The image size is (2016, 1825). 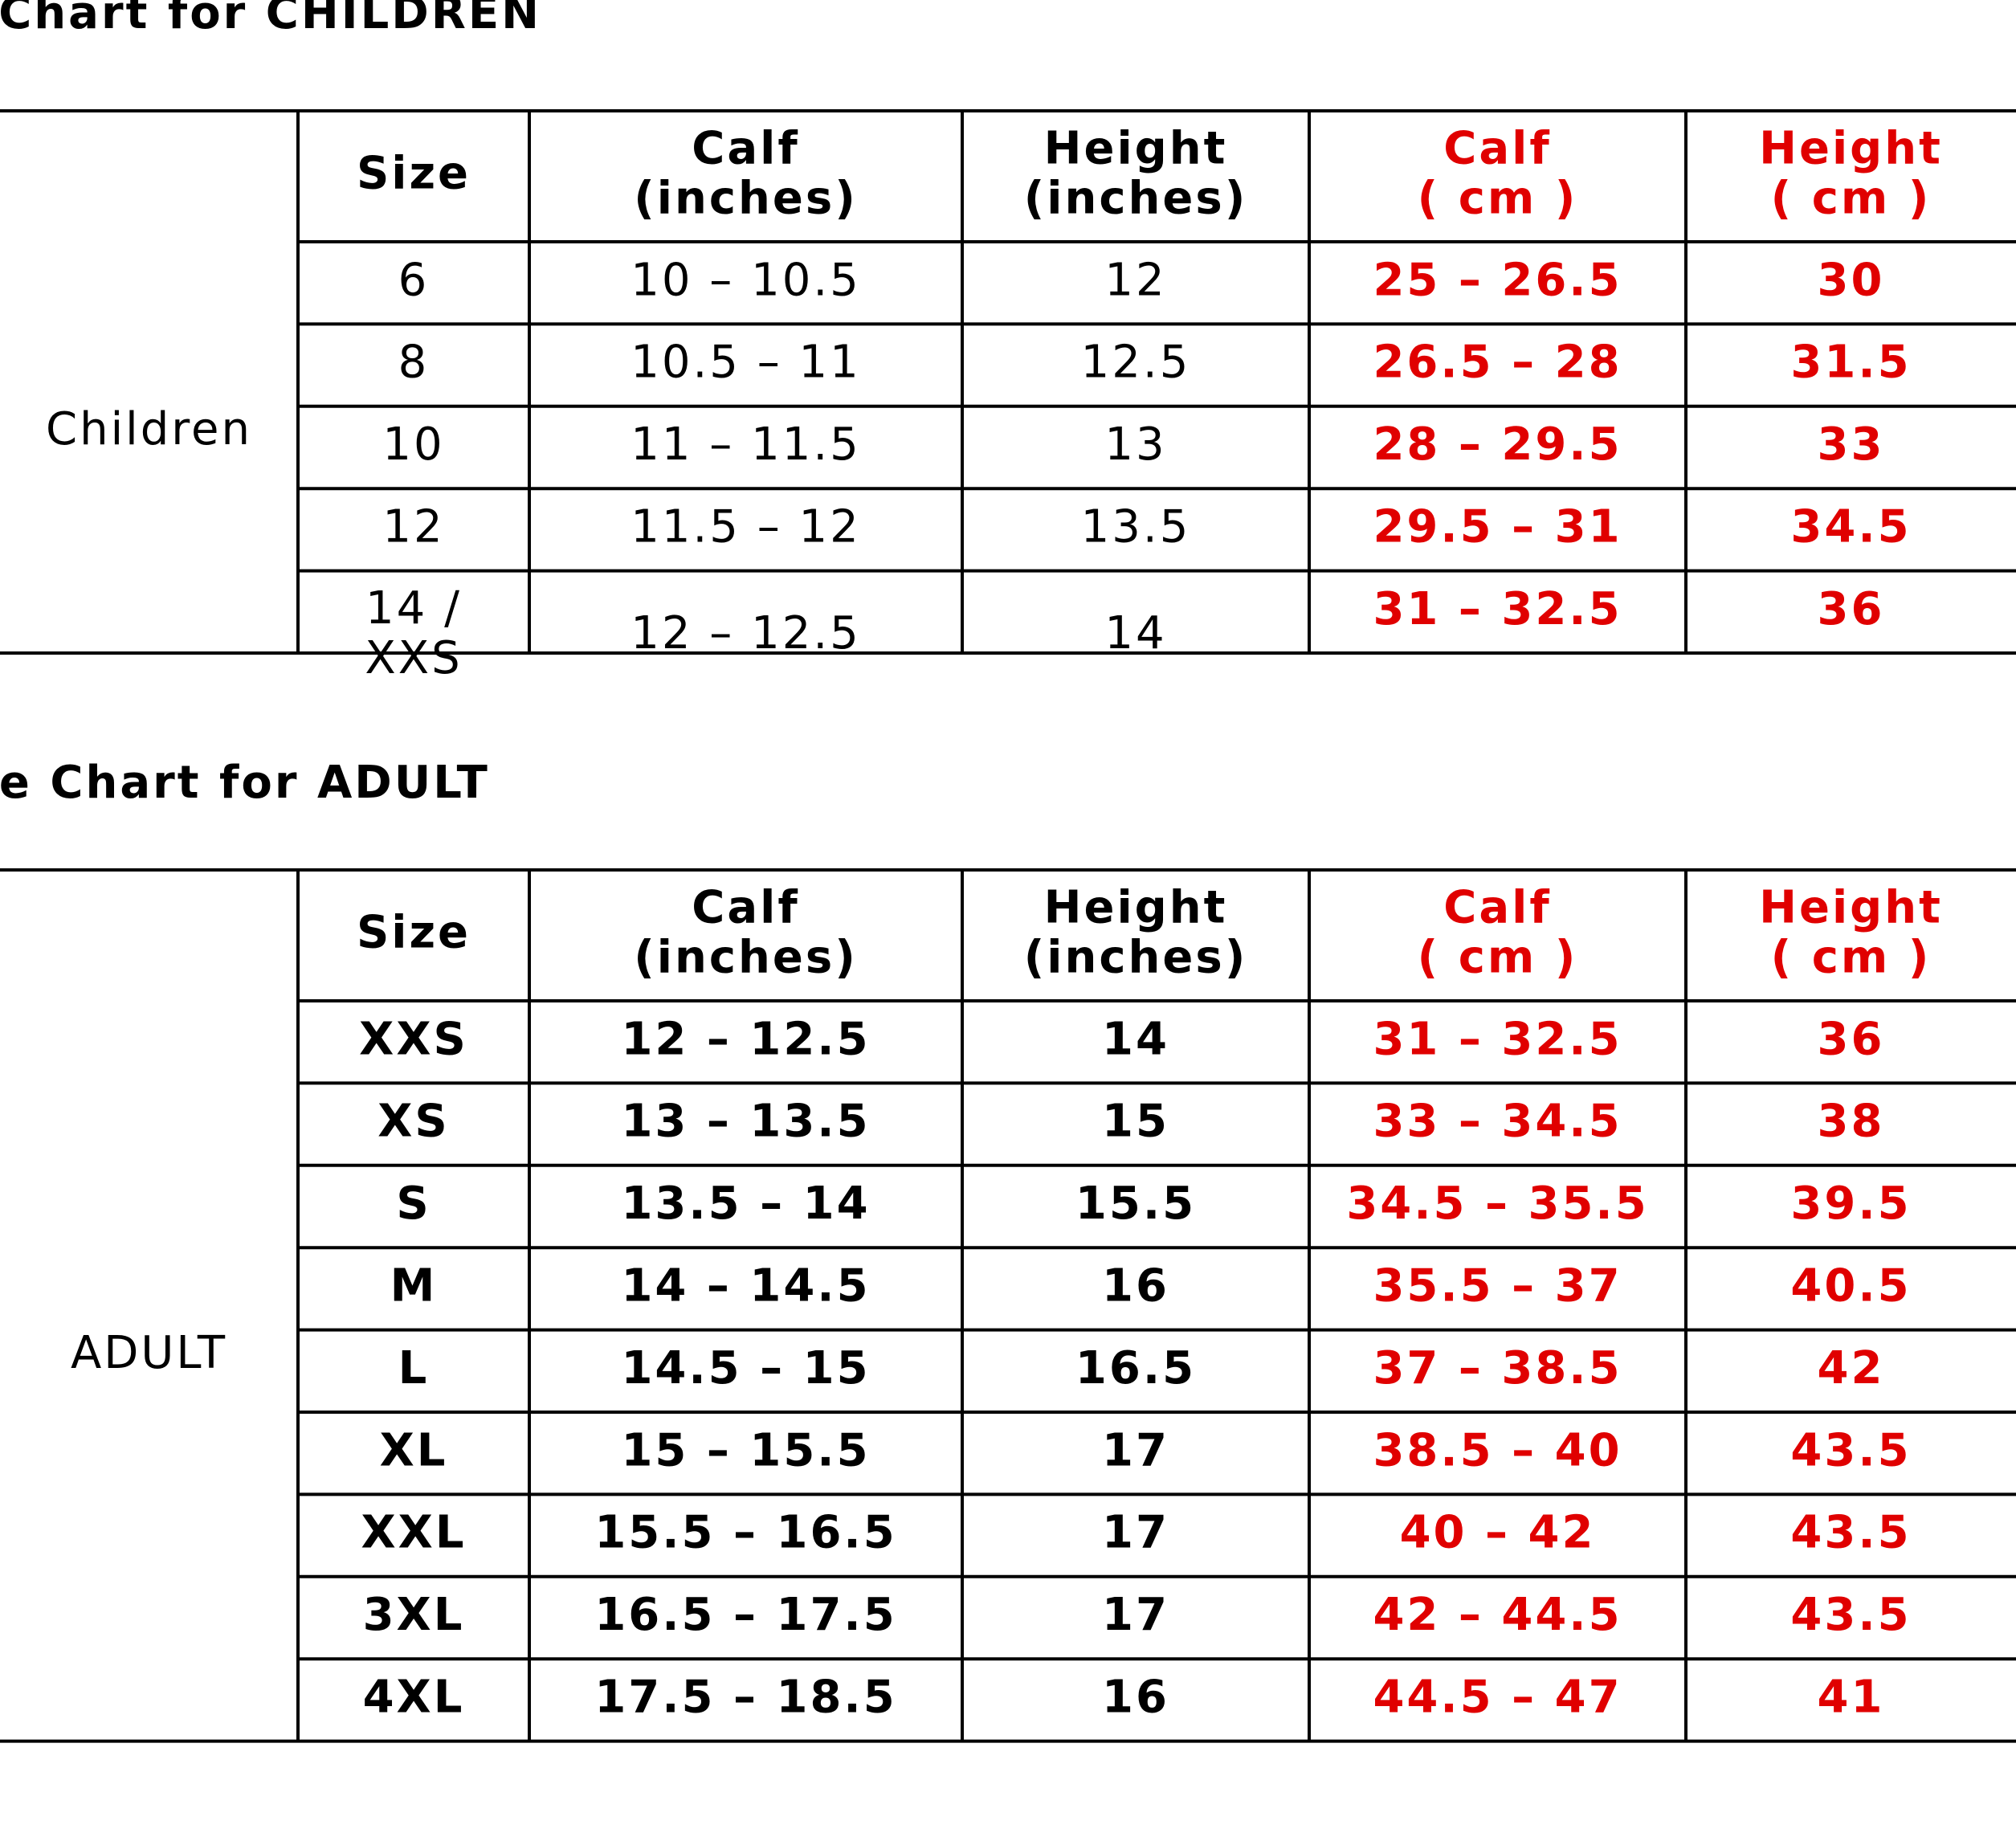 What do you see at coordinates (745, 1286) in the screenshot?
I see `table-cell: 14 – 14.5` at bounding box center [745, 1286].